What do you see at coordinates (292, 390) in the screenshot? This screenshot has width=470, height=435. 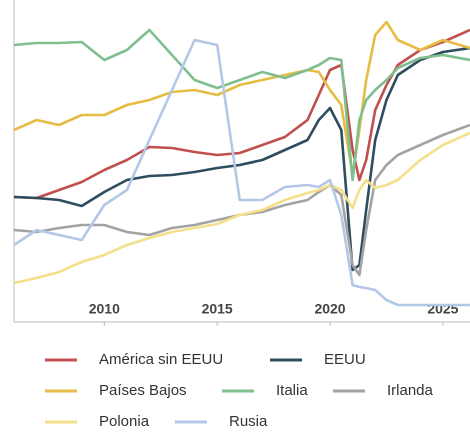 I see `legend-label: Italia` at bounding box center [292, 390].